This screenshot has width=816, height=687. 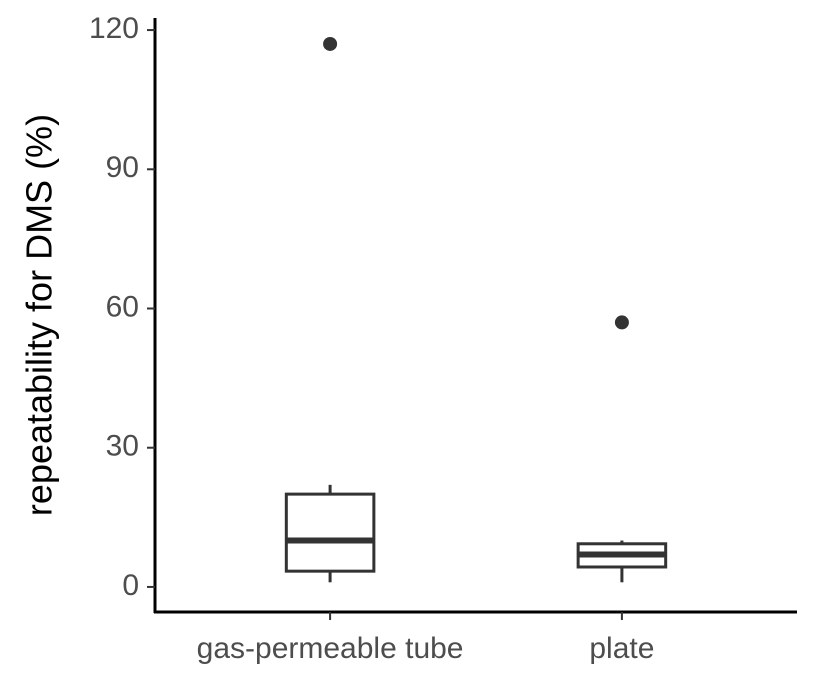 What do you see at coordinates (122, 306) in the screenshot?
I see `y-tick-label: 60` at bounding box center [122, 306].